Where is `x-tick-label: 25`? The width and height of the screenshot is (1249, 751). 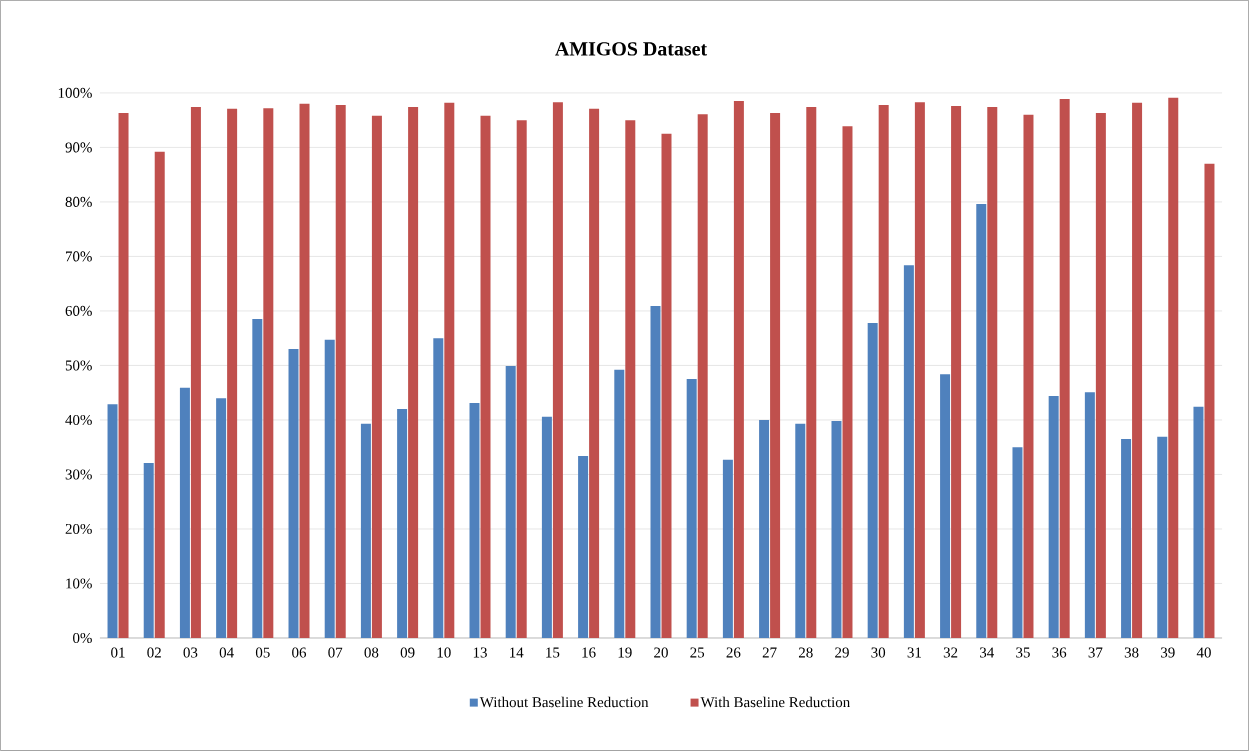
x-tick-label: 25 is located at coordinates (697, 652).